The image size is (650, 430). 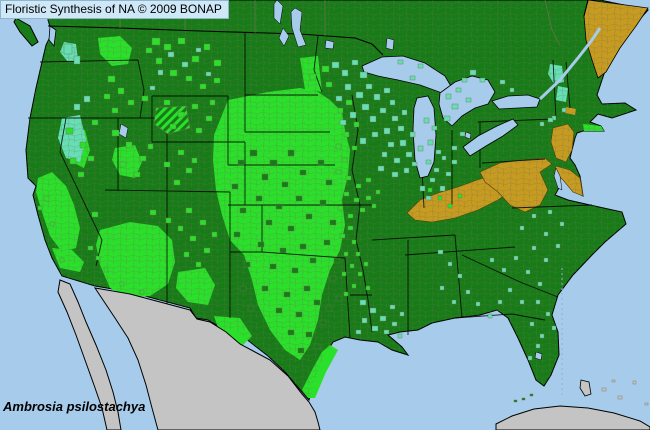 I want to click on puget-sound, so click(x=52, y=36).